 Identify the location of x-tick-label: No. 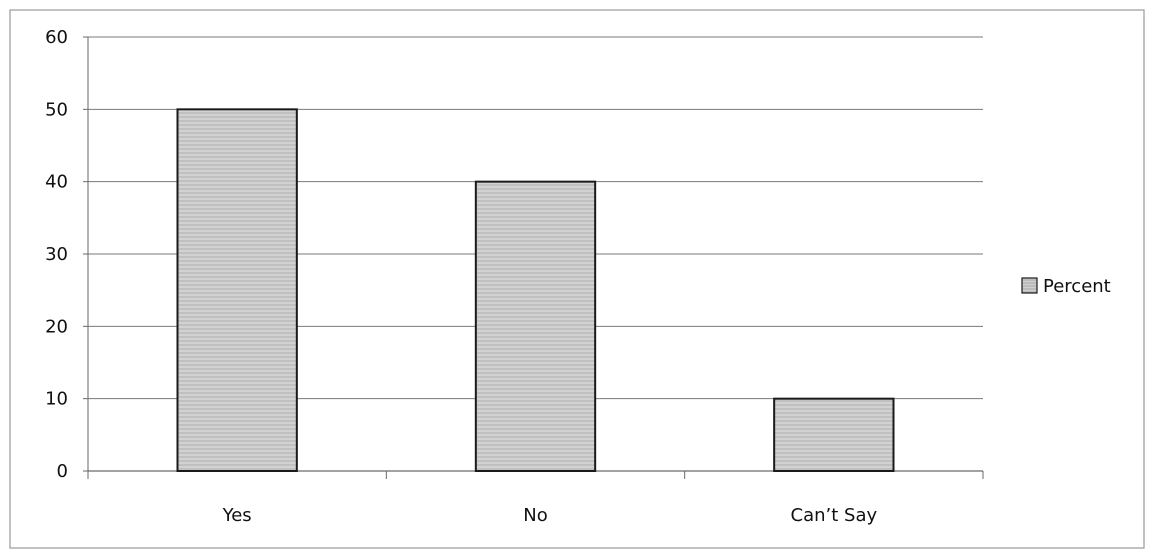
(535, 515).